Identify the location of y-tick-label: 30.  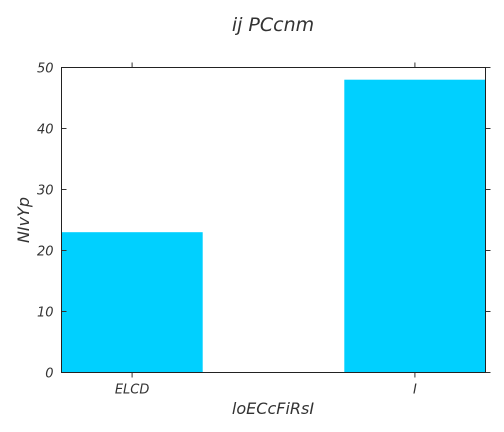
(45, 191).